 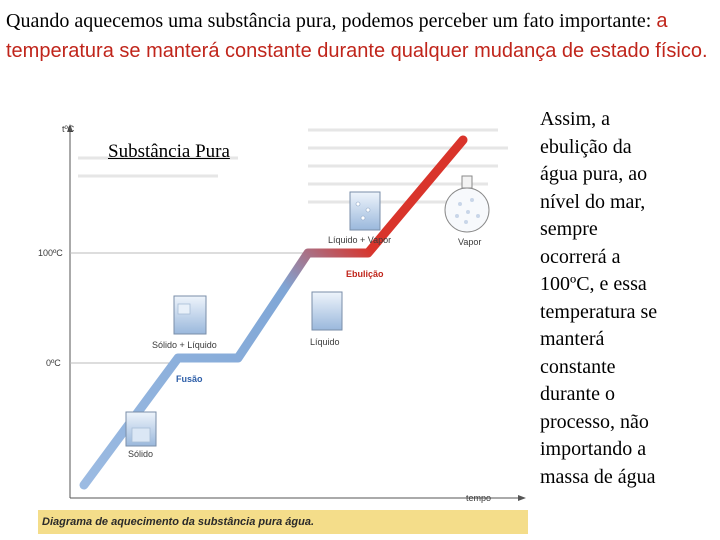 I want to click on y-axis-label: tºC, so click(x=68, y=129).